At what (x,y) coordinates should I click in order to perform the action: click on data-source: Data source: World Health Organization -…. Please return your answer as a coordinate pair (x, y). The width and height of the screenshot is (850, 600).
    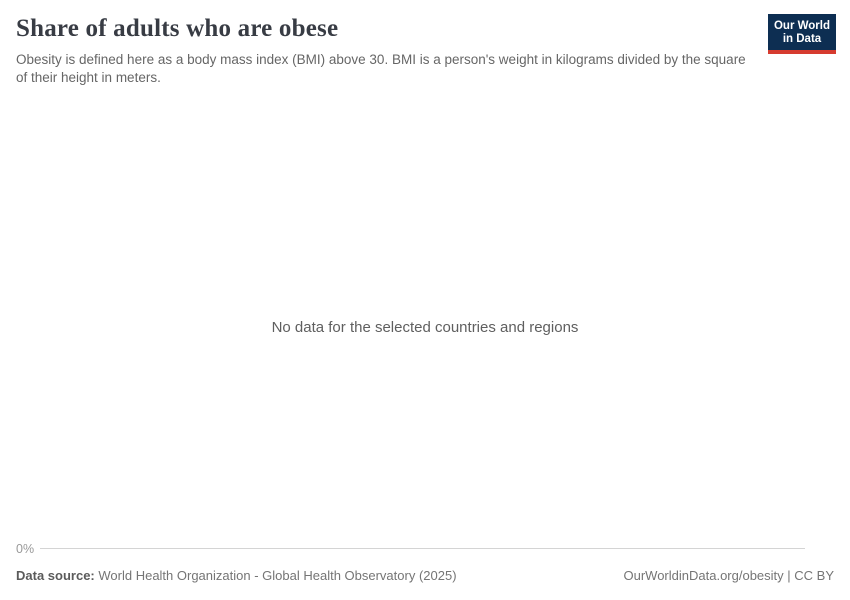
    Looking at the image, I should click on (236, 576).